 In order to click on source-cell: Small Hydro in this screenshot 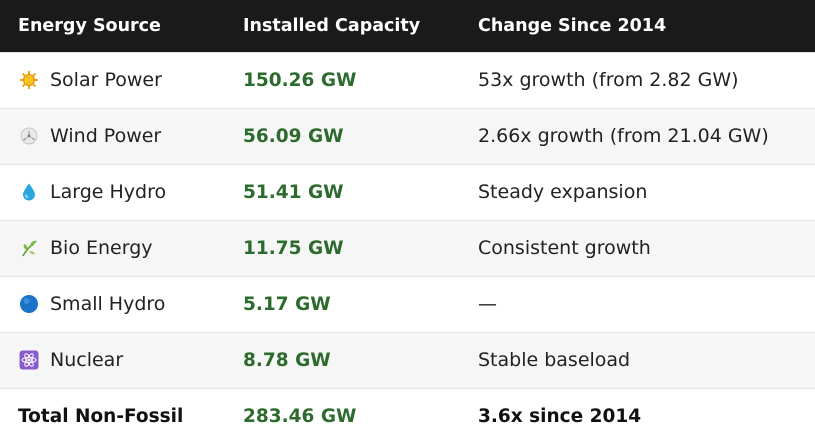, I will do `click(112, 304)`.